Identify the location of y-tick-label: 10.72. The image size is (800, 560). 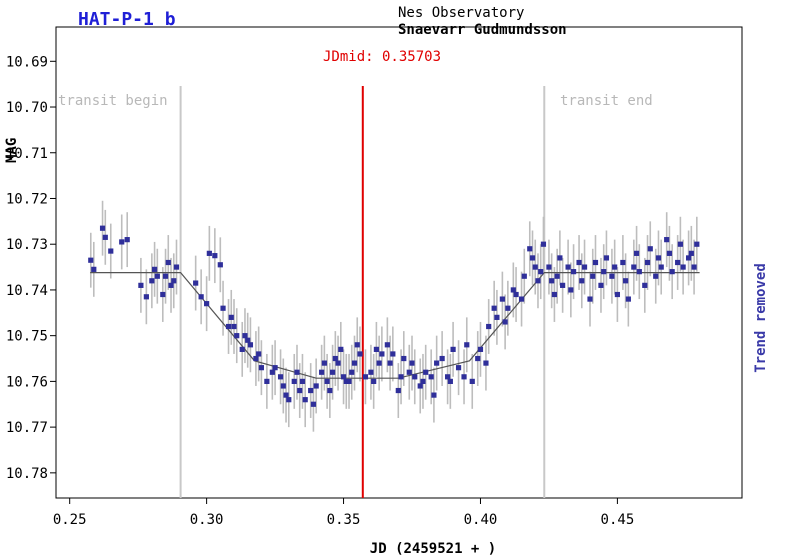
(27, 199).